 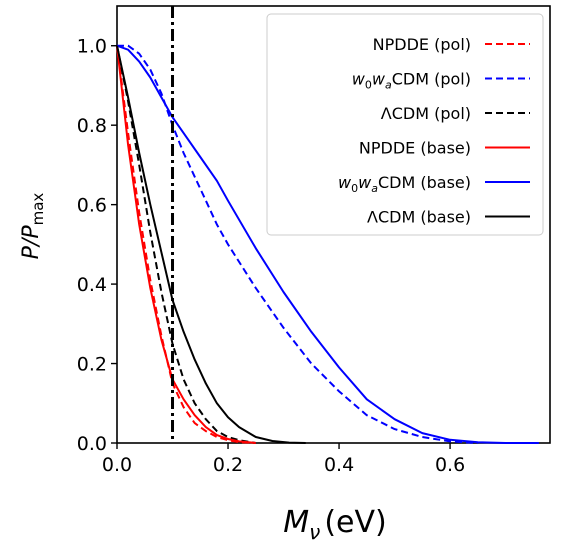 I want to click on x-axis-label: Mν (eV), so click(x=334, y=524).